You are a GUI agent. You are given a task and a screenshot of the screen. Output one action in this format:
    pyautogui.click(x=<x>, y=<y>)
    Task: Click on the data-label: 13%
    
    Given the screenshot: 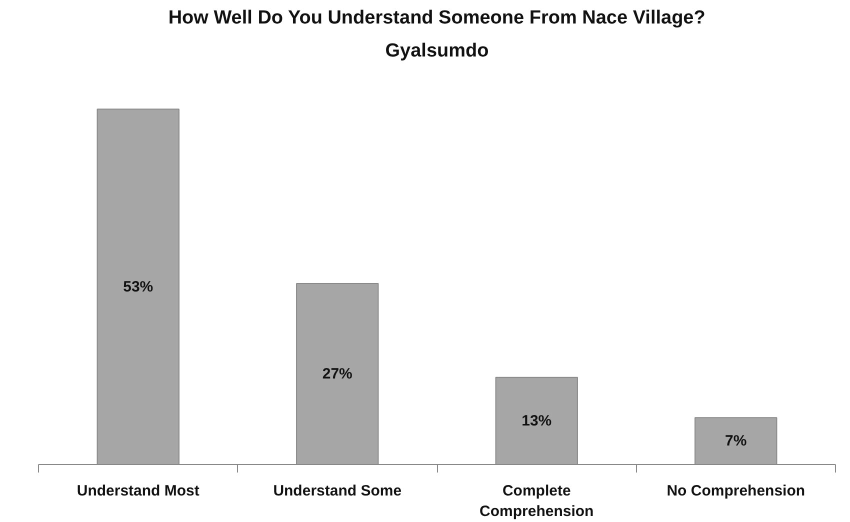 What is the action you would take?
    pyautogui.click(x=537, y=421)
    